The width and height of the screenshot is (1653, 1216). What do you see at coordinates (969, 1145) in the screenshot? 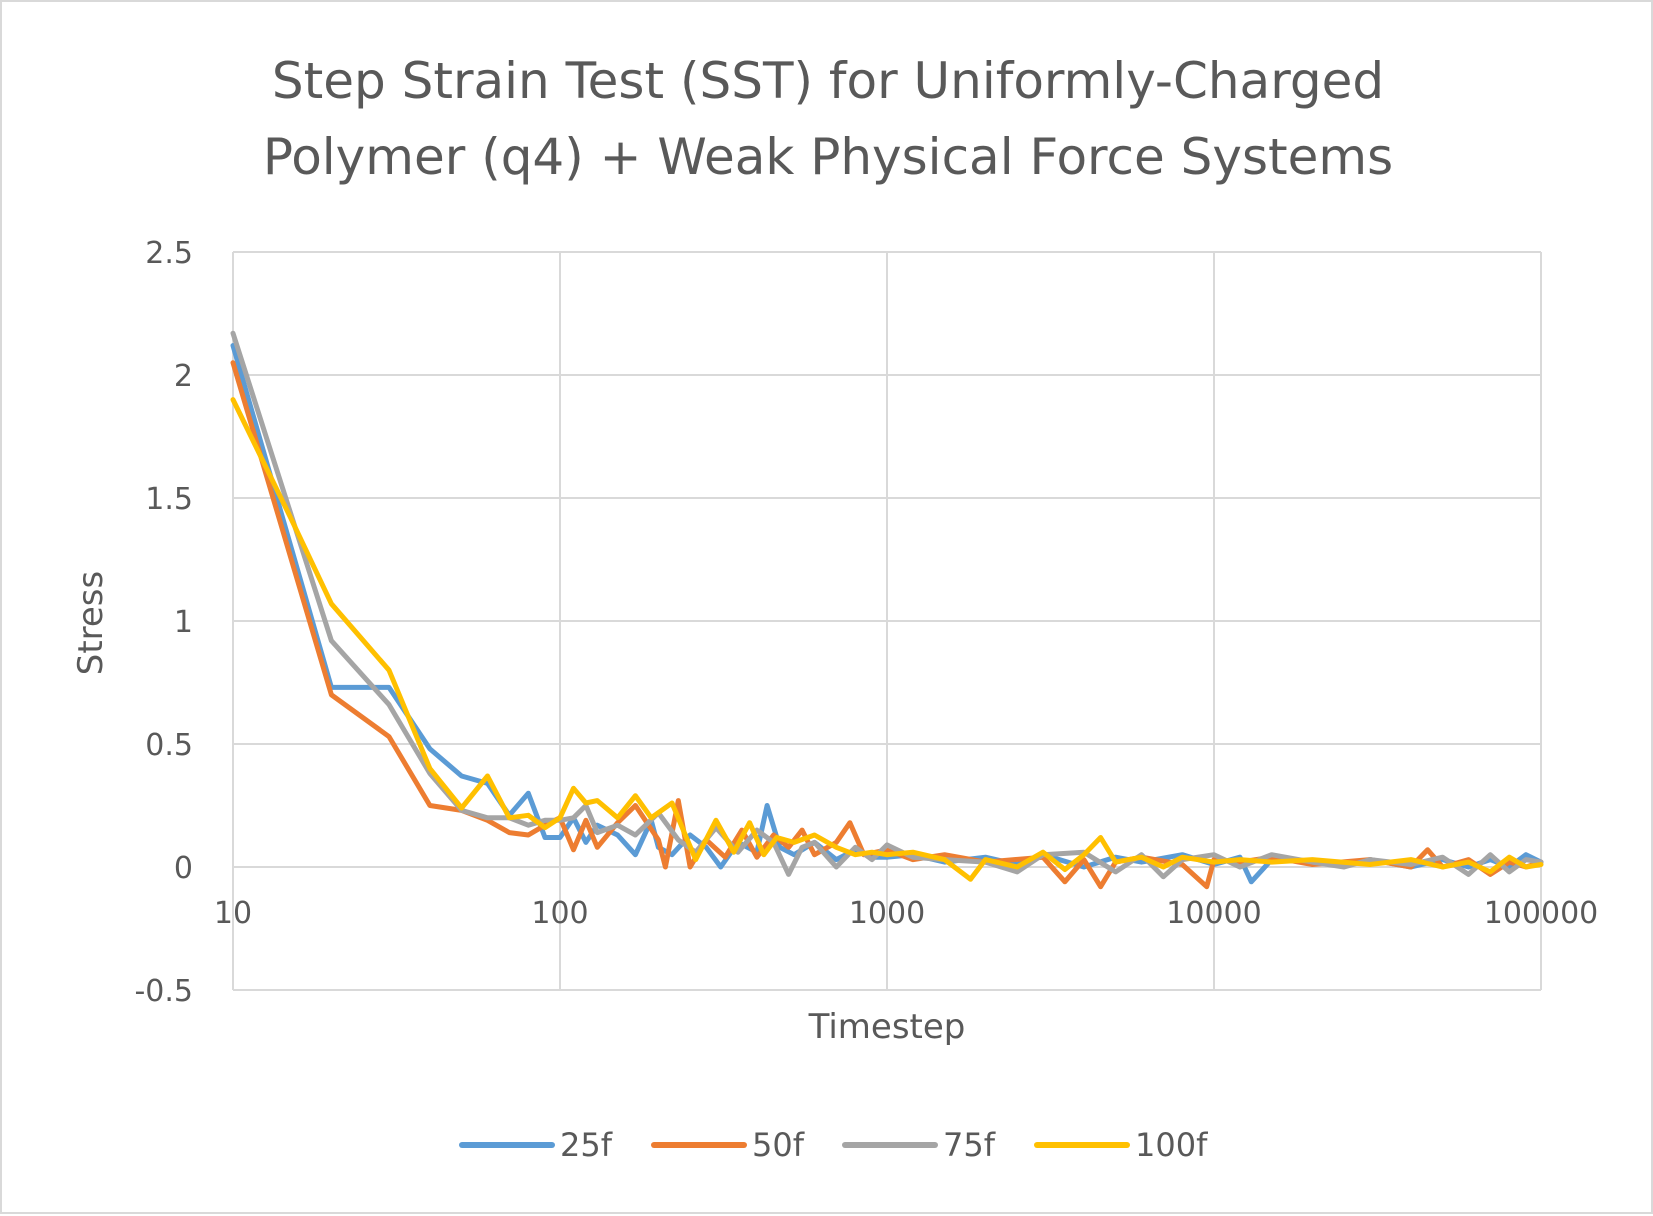
I see `legend-label-75f: 75f` at bounding box center [969, 1145].